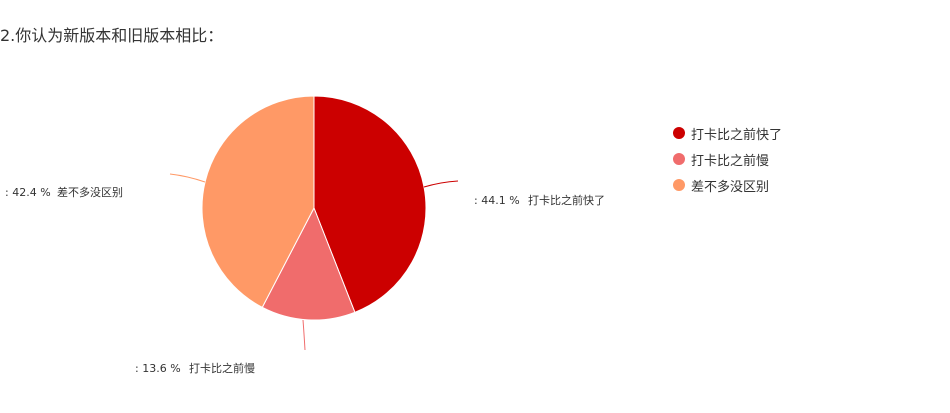 Image resolution: width=950 pixels, height=413 pixels. I want to click on slice-faster, so click(370, 204).